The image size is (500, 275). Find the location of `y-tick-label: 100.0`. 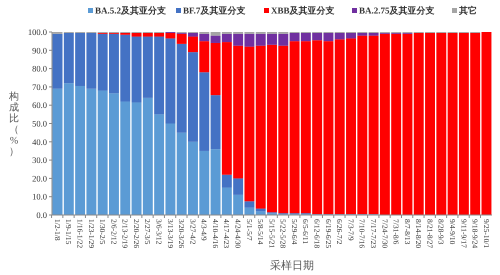

y-tick-label: 100.0 is located at coordinates (37, 31).